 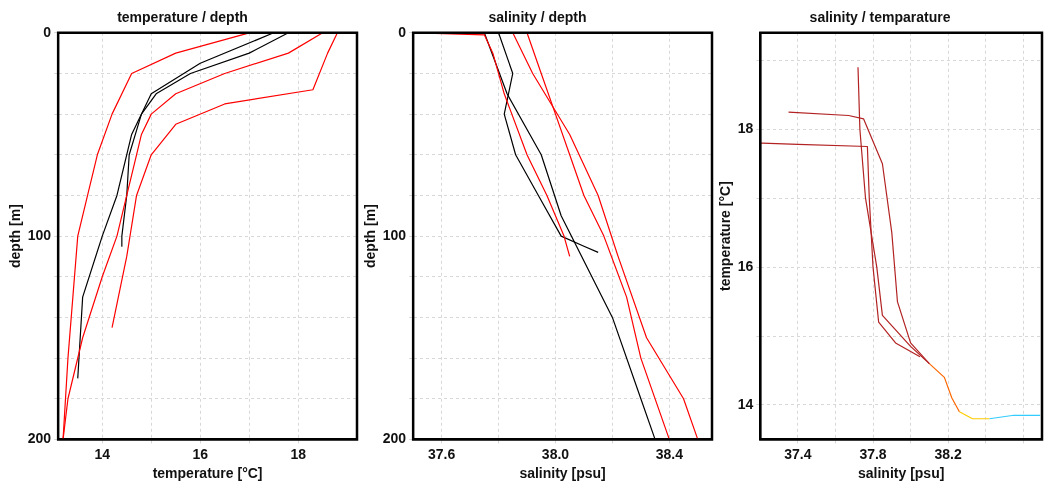 What do you see at coordinates (669, 453) in the screenshot?
I see `x-tick-label: 38.4` at bounding box center [669, 453].